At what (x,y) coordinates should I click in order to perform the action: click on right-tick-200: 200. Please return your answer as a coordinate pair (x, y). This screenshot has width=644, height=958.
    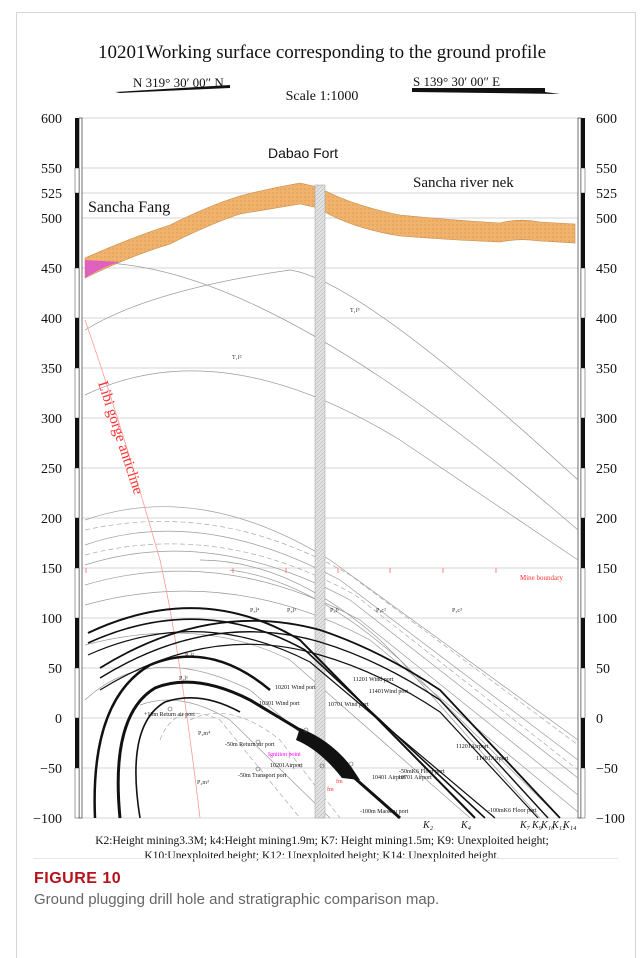
    Looking at the image, I should click on (606, 519).